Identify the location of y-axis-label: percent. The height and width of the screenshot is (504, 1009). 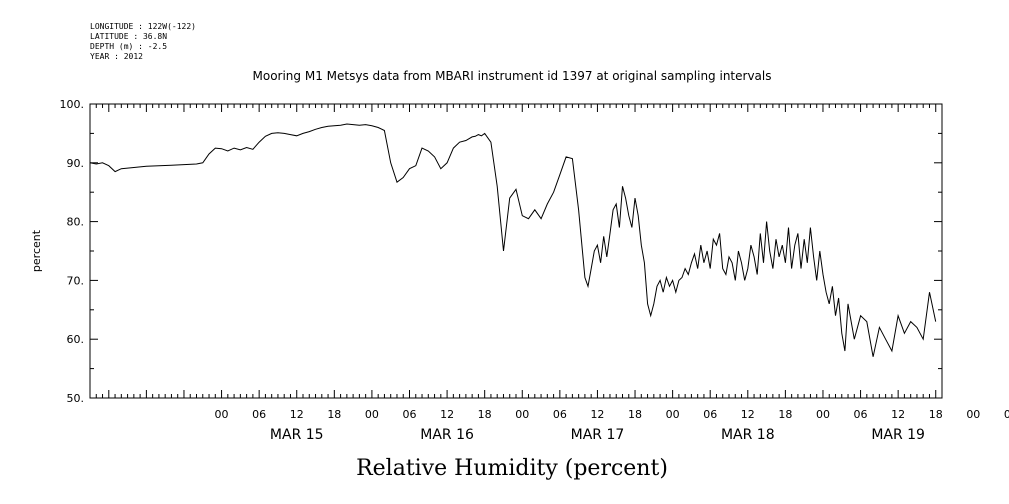
(36, 250).